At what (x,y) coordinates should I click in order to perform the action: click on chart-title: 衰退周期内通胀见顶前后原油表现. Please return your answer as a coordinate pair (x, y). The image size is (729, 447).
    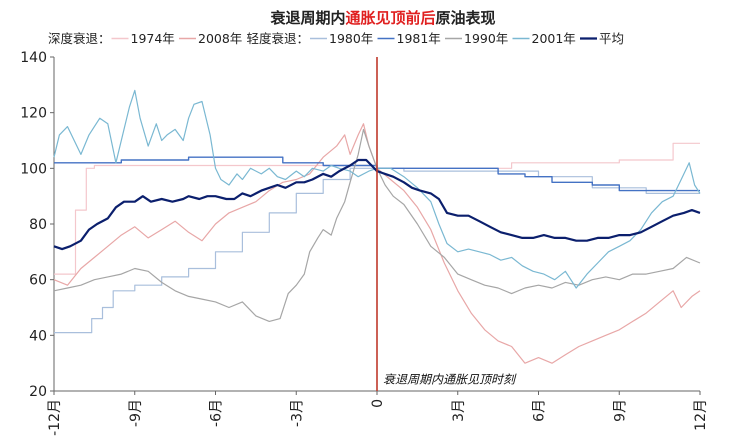
    Looking at the image, I should click on (382, 18).